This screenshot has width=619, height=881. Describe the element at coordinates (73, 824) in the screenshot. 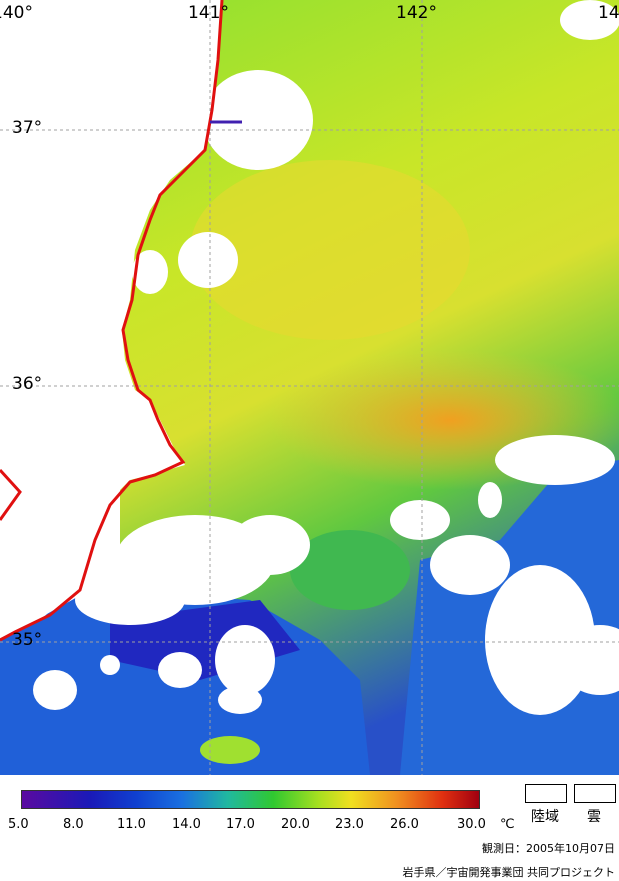

I see `colorbar-tick: 8.0` at that location.